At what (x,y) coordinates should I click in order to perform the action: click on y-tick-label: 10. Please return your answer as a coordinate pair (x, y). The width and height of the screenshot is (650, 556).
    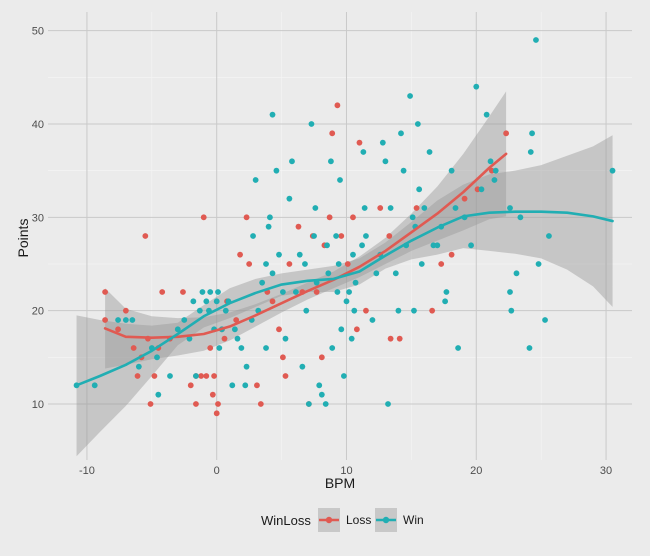
    Looking at the image, I should click on (38, 405).